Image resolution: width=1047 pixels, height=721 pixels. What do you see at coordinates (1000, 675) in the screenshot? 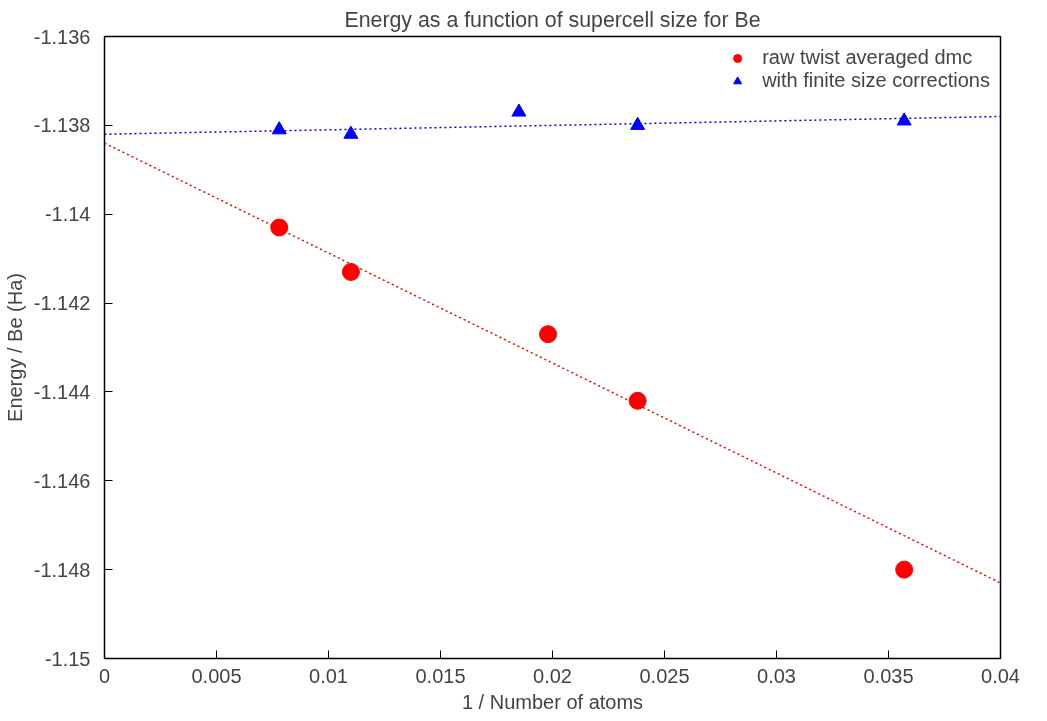
I see `x-tick-label: 0.04` at bounding box center [1000, 675].